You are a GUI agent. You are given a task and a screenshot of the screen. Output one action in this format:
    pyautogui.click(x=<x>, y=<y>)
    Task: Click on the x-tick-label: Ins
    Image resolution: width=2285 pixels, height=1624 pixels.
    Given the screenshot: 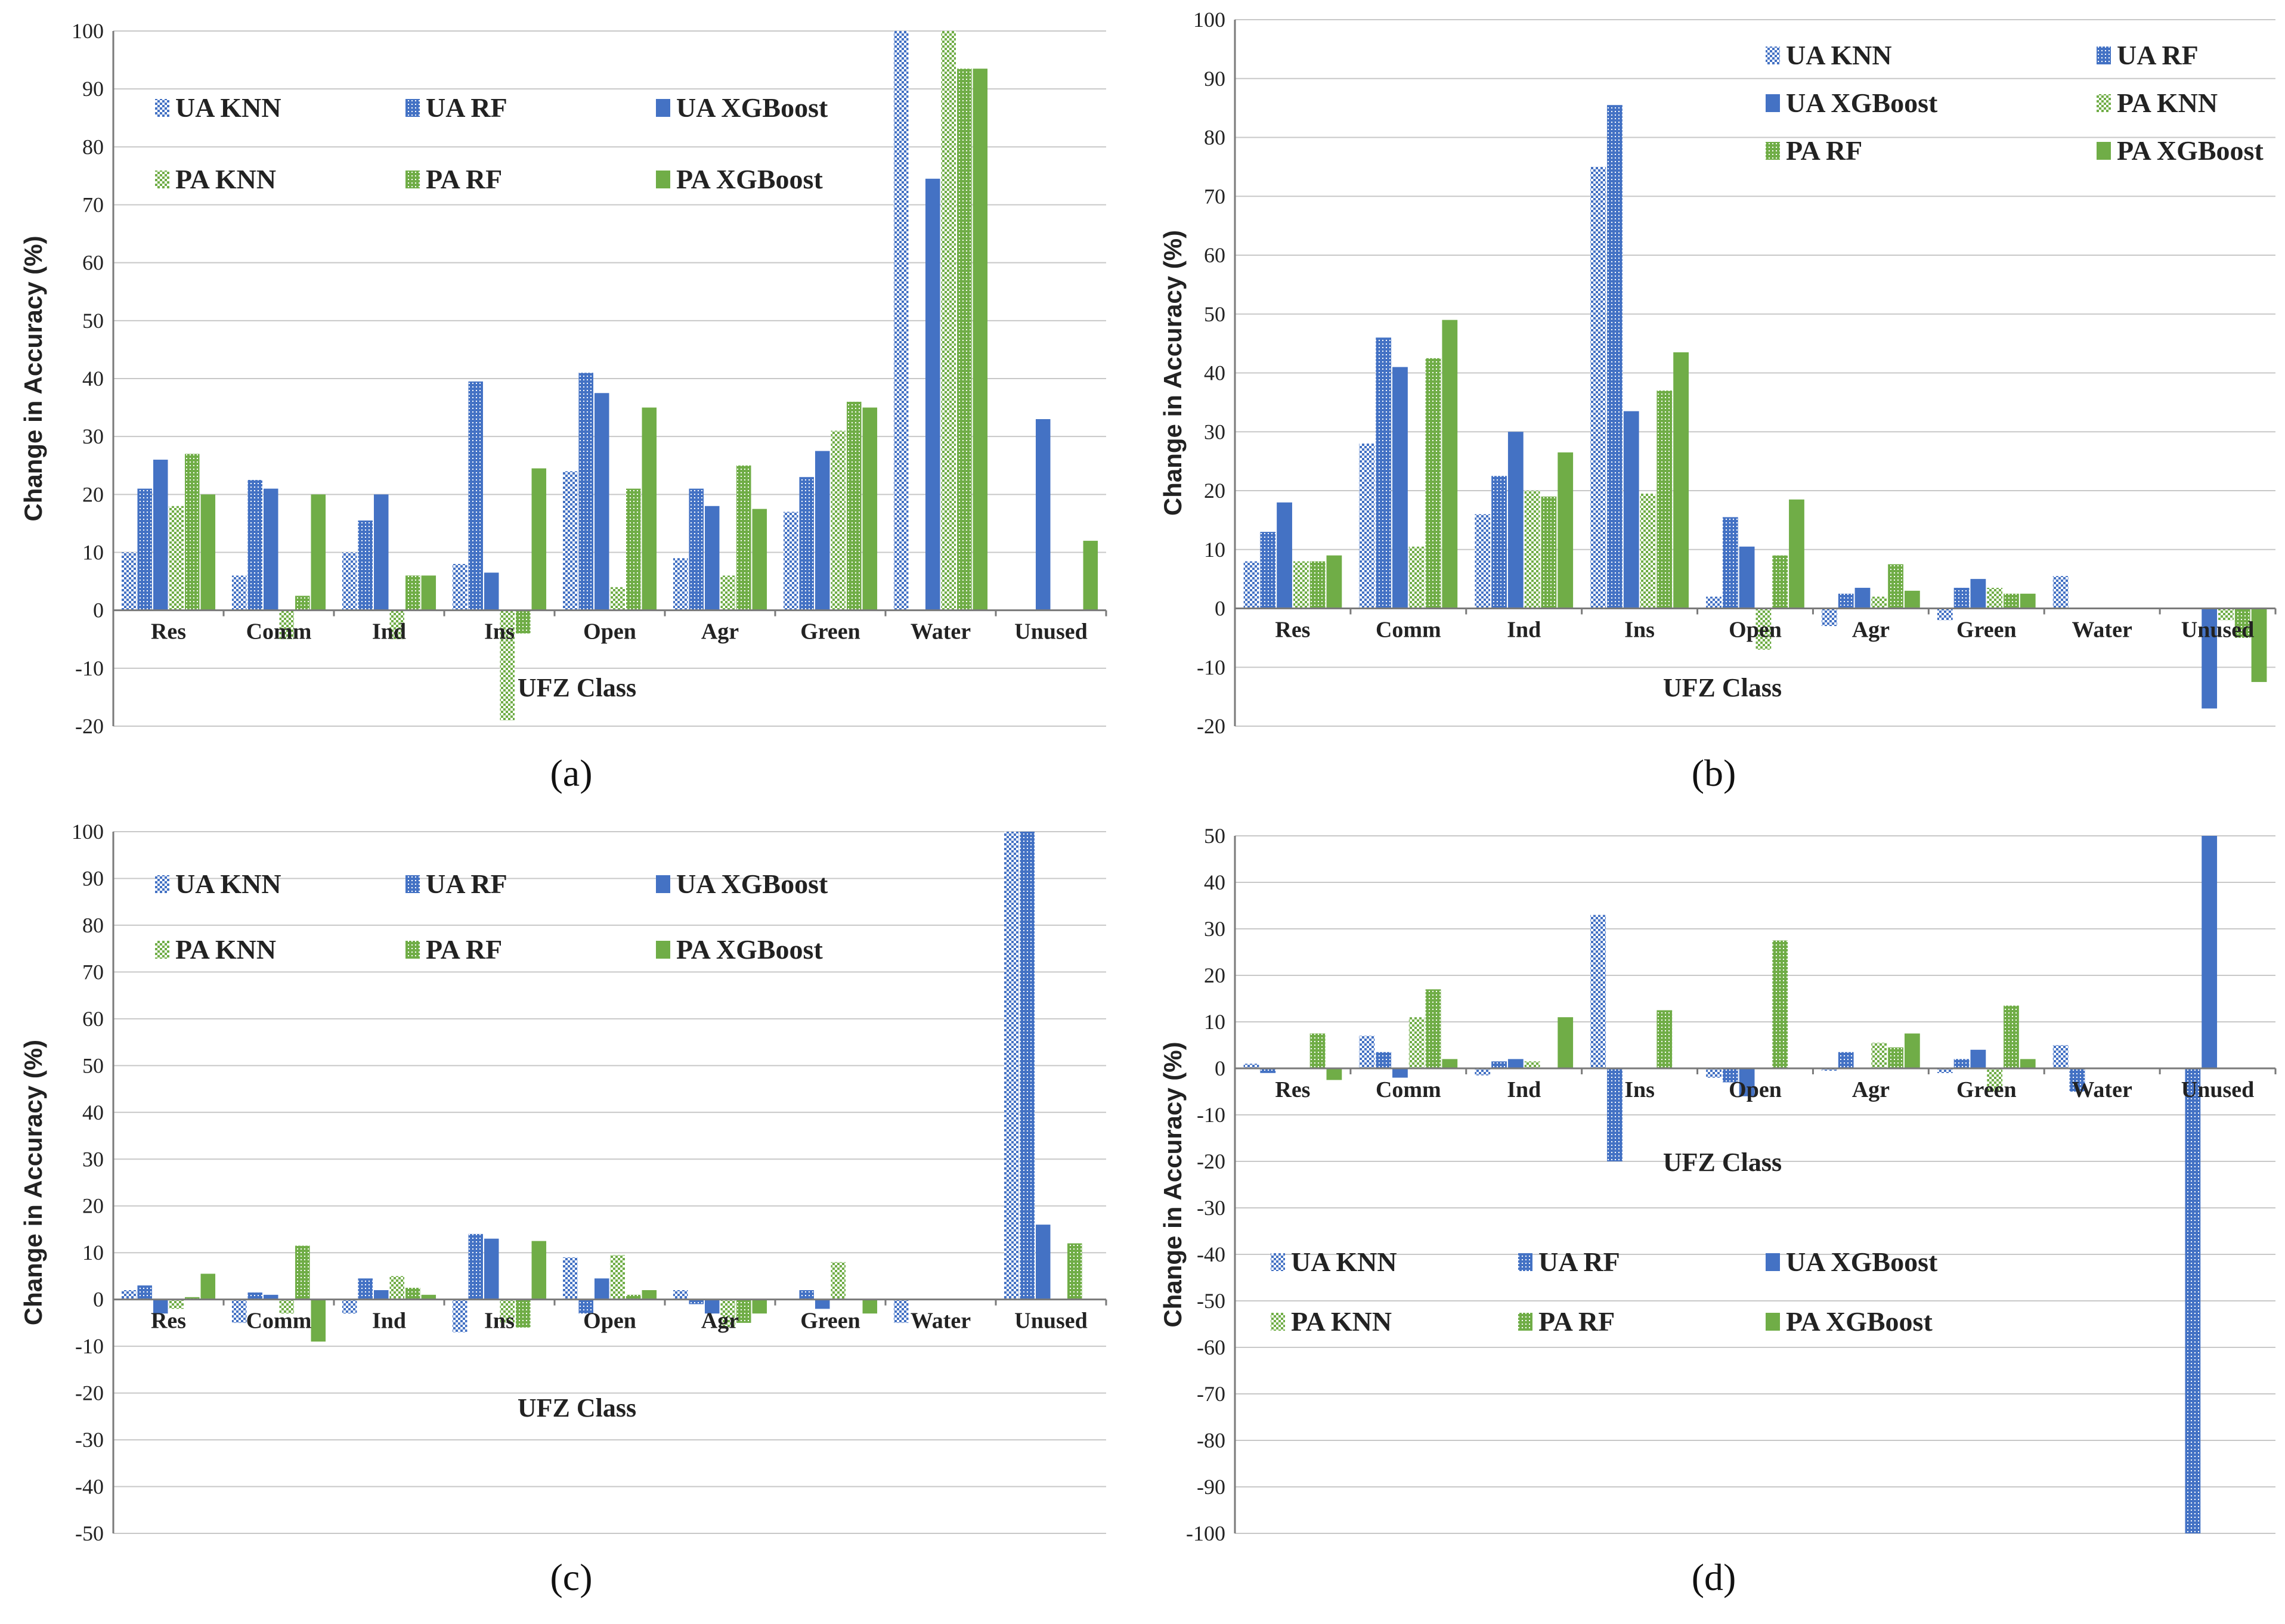 What is the action you would take?
    pyautogui.click(x=1639, y=630)
    